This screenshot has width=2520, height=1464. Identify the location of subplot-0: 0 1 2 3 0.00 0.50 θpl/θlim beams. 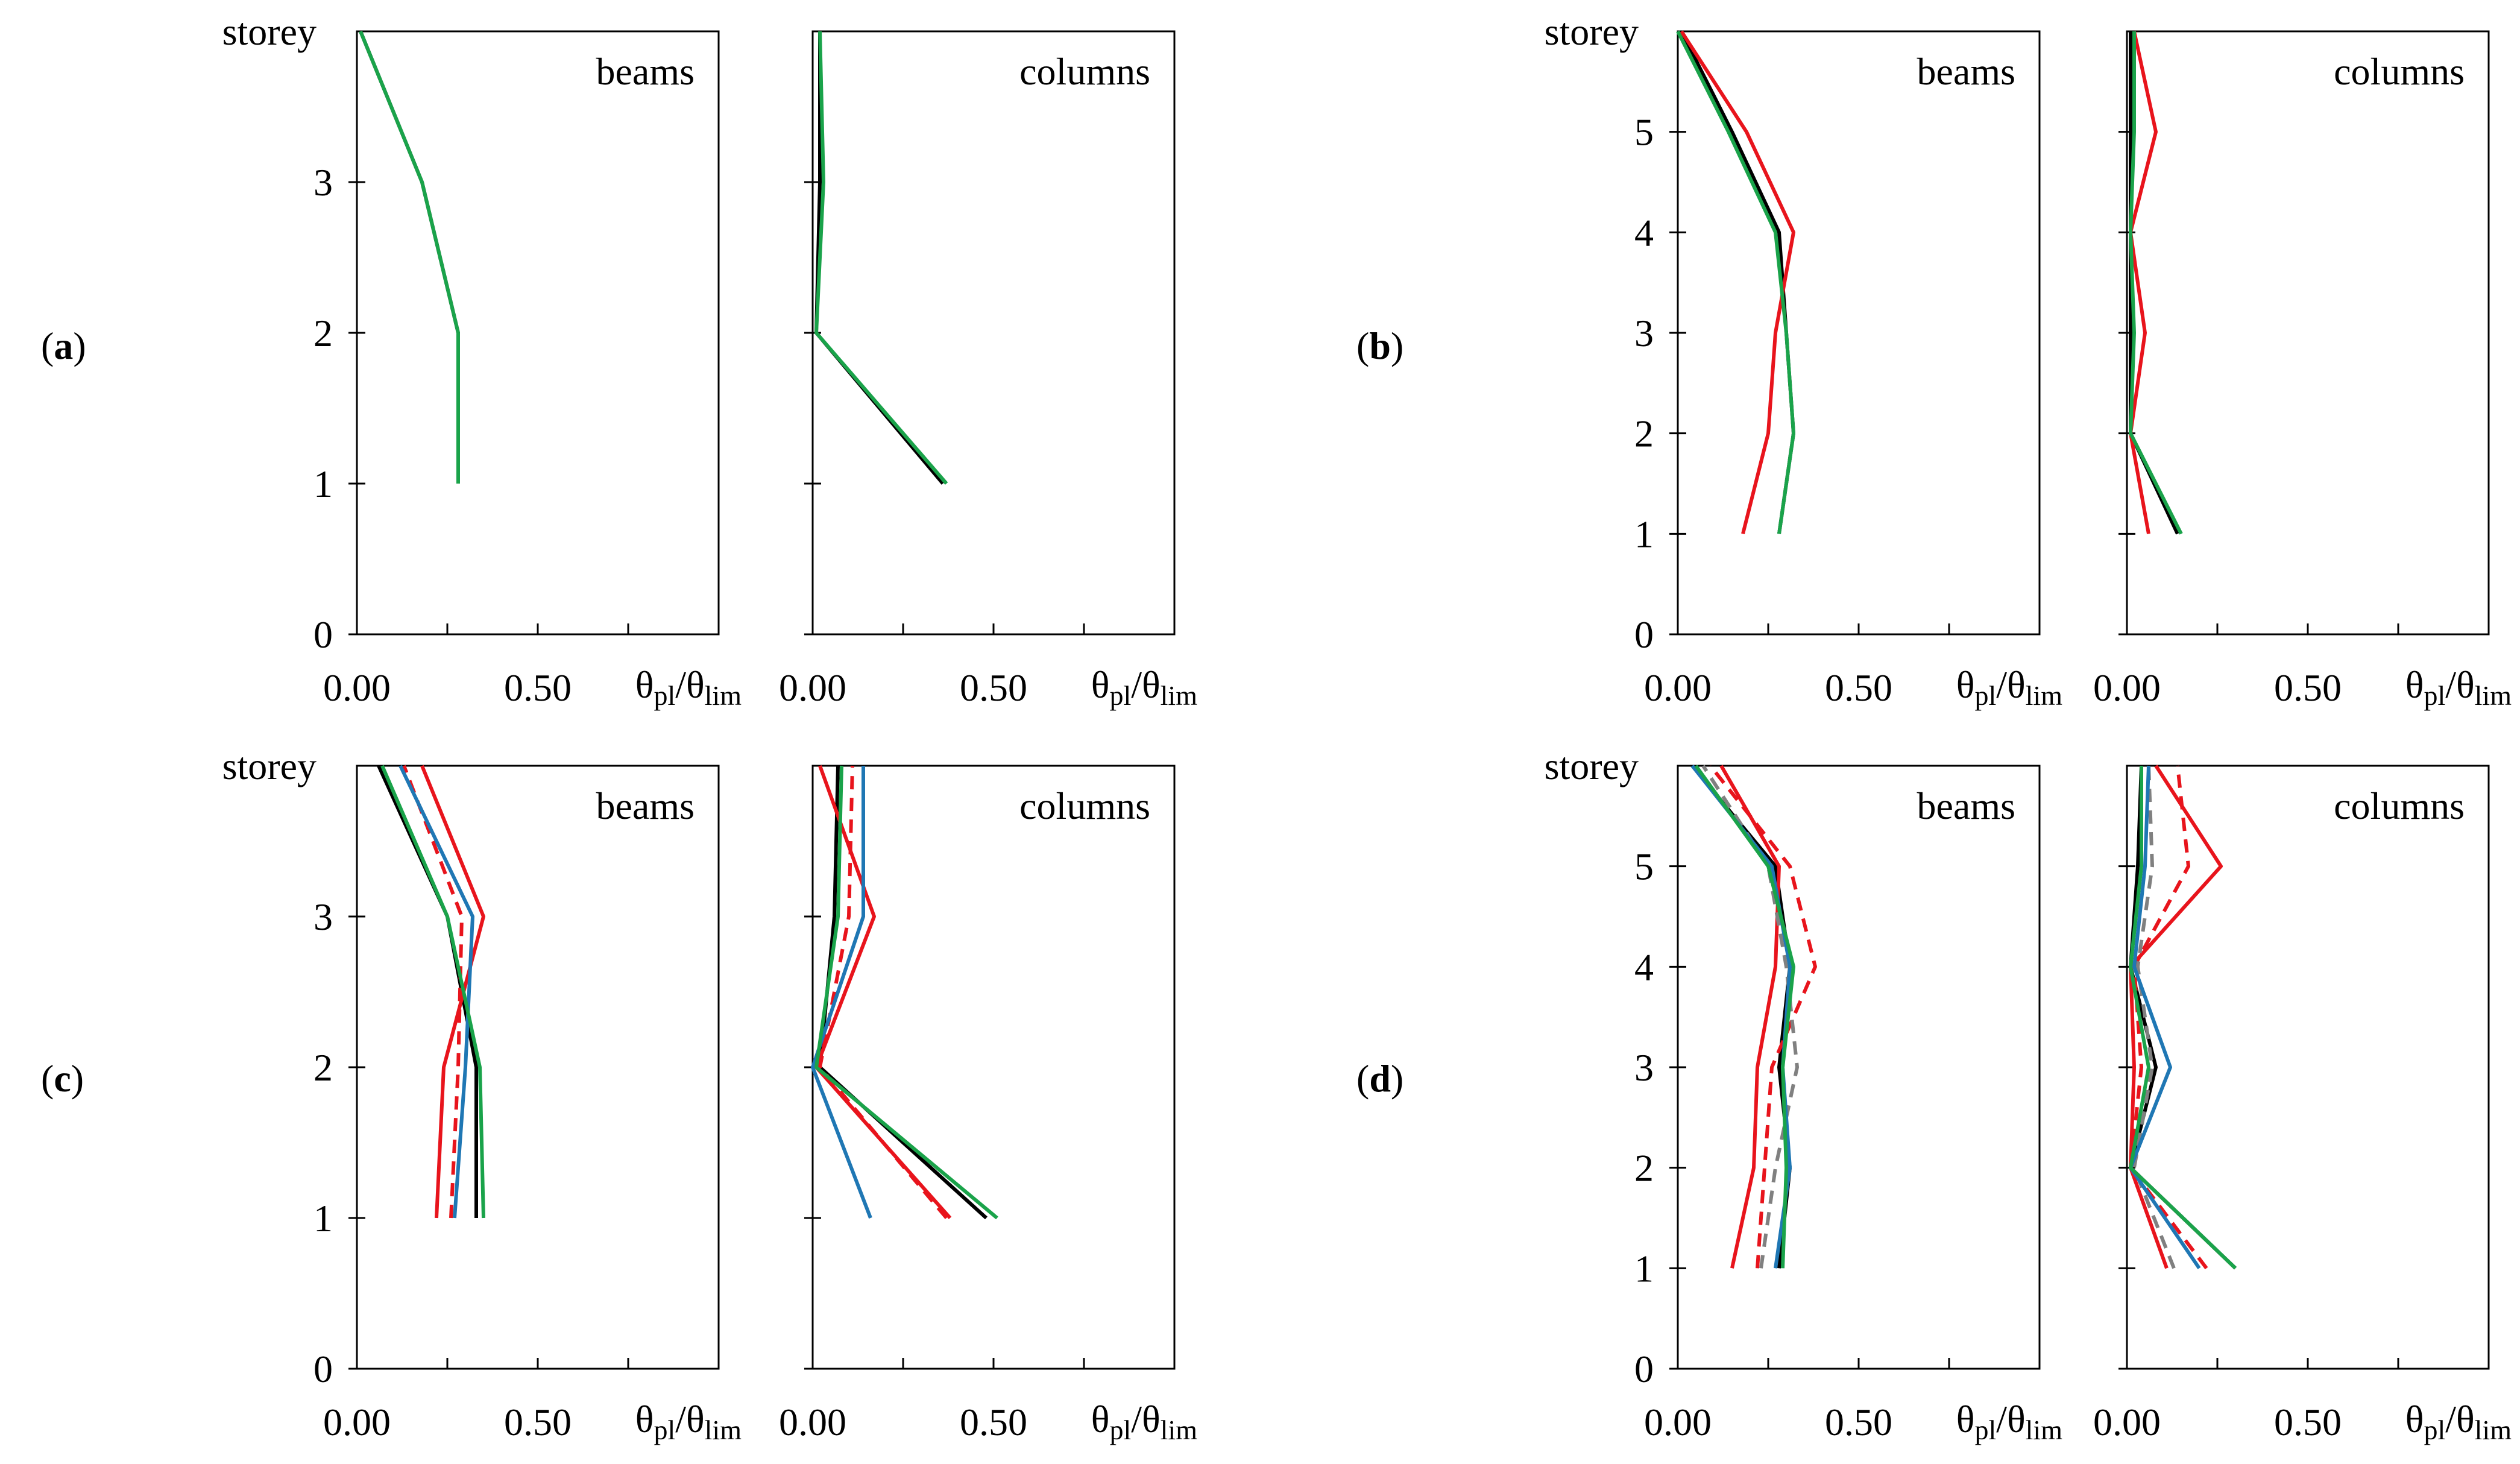
(528, 370).